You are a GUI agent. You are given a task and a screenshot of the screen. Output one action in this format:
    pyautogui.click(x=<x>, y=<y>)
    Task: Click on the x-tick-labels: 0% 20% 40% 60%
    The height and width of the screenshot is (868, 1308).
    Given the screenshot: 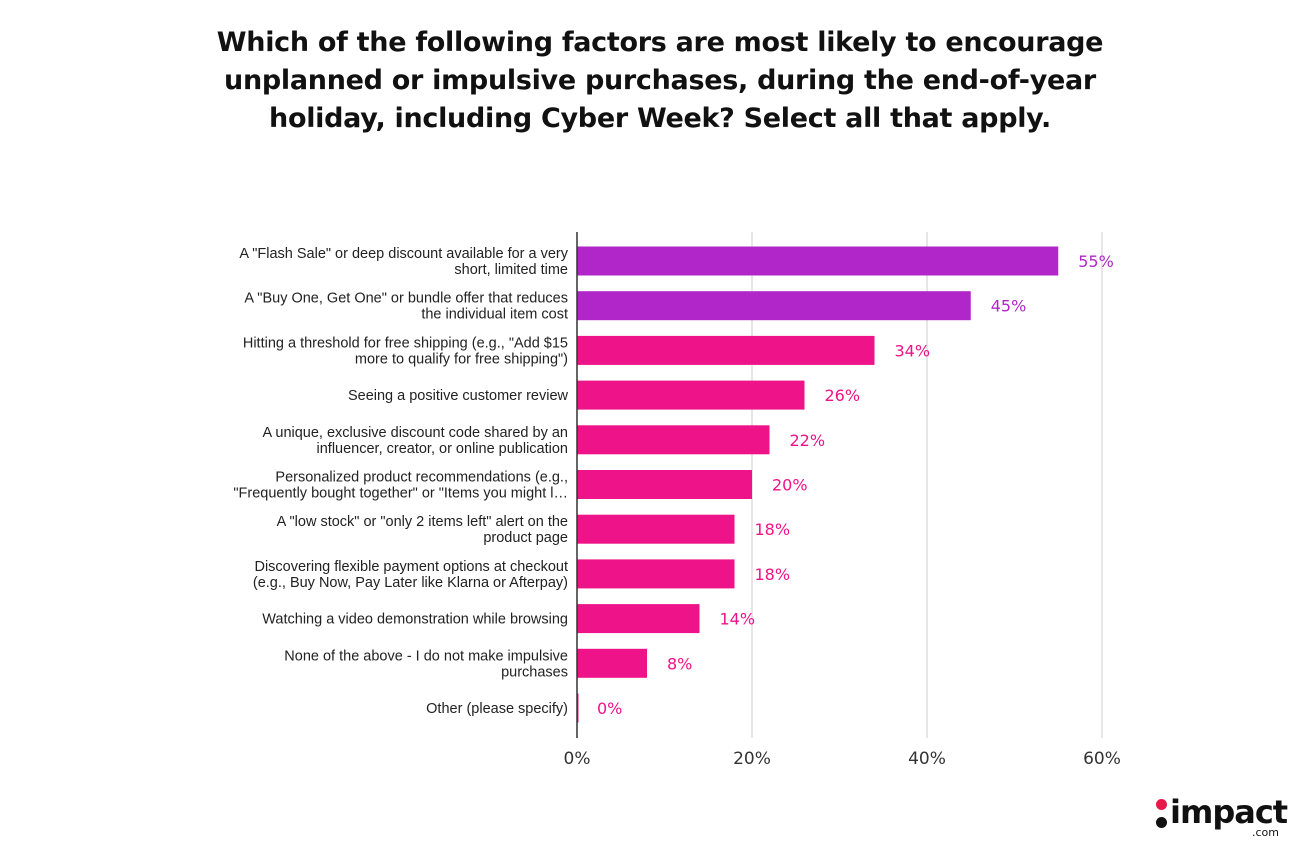 What is the action you would take?
    pyautogui.click(x=842, y=759)
    